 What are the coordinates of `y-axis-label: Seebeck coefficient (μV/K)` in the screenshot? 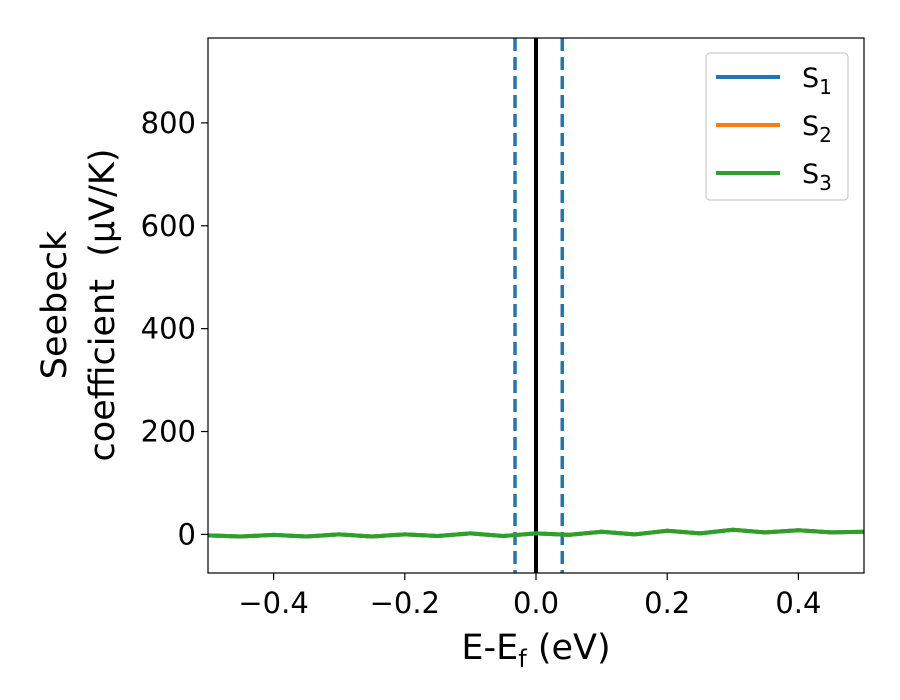 It's located at (79, 305).